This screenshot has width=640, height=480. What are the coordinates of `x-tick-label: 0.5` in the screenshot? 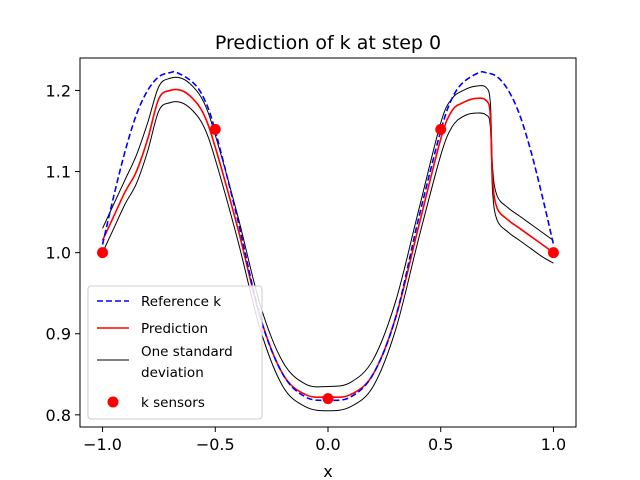 It's located at (440, 444).